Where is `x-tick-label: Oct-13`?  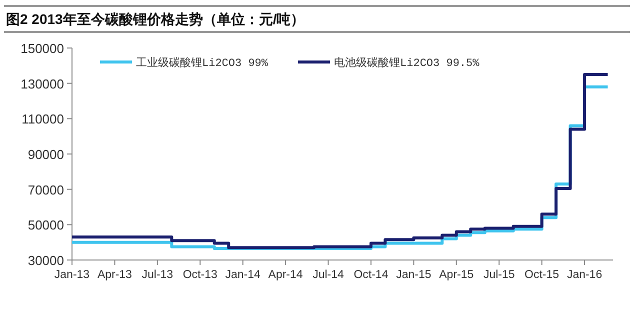
x-tick-label: Oct-13 is located at coordinates (200, 275).